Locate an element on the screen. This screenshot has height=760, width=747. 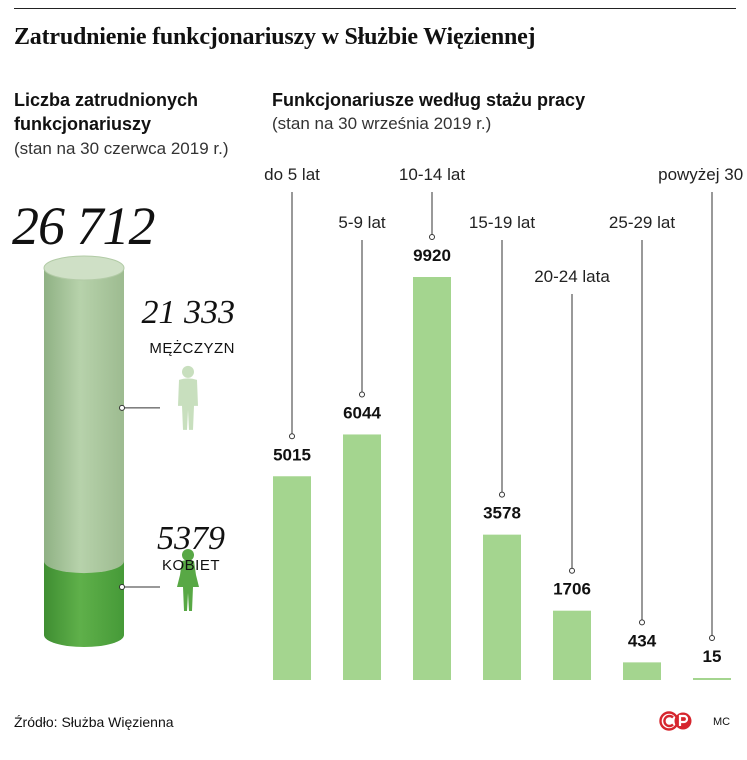
employees-cylinder is located at coordinates (121, 451).